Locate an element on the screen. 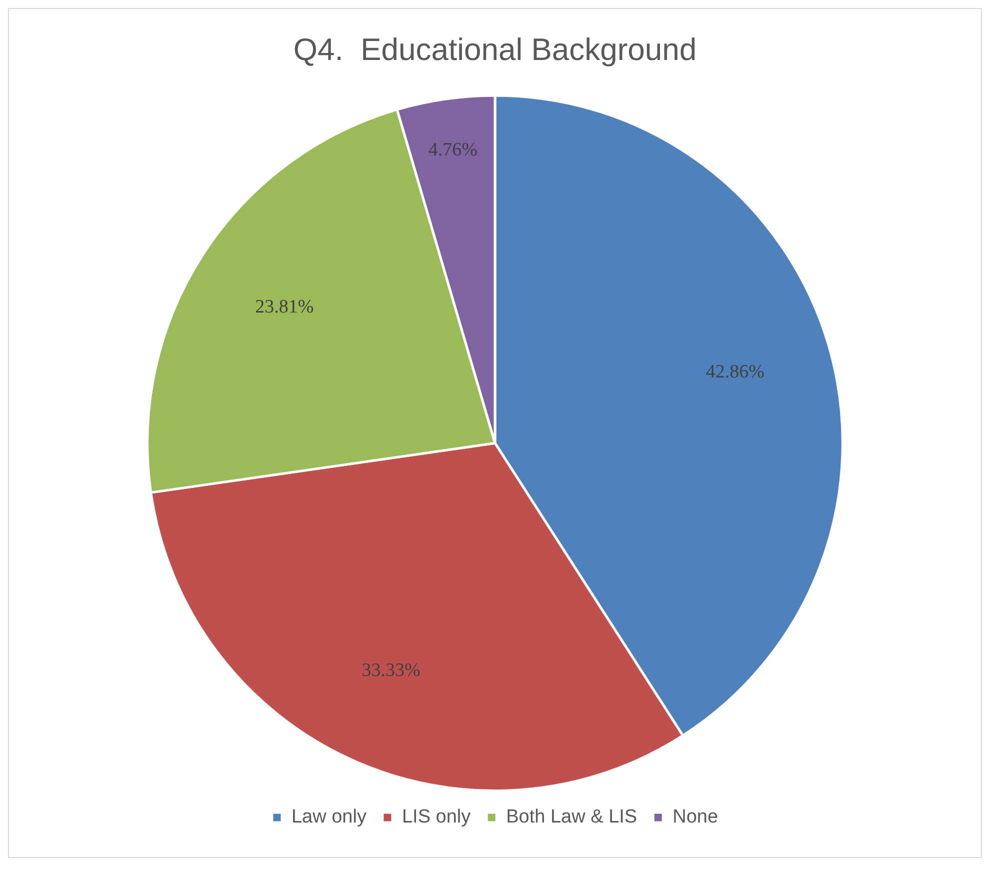 Image resolution: width=990 pixels, height=870 pixels. legend-label: Law only is located at coordinates (329, 817).